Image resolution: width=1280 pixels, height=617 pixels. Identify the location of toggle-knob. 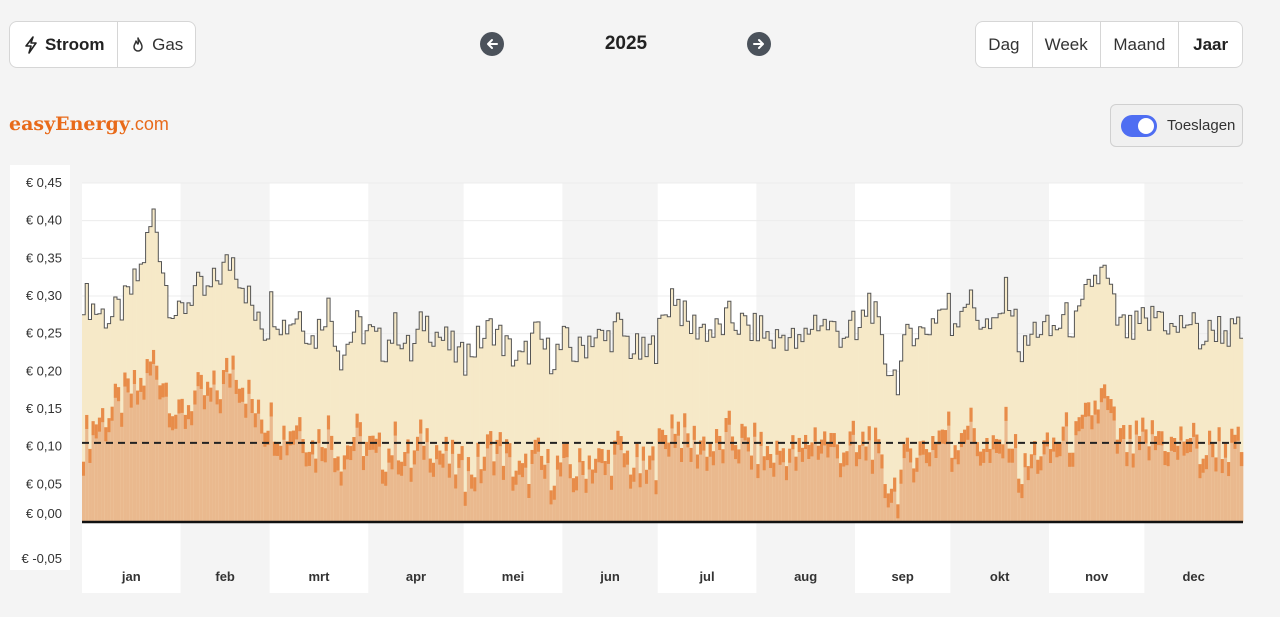
(1146, 125).